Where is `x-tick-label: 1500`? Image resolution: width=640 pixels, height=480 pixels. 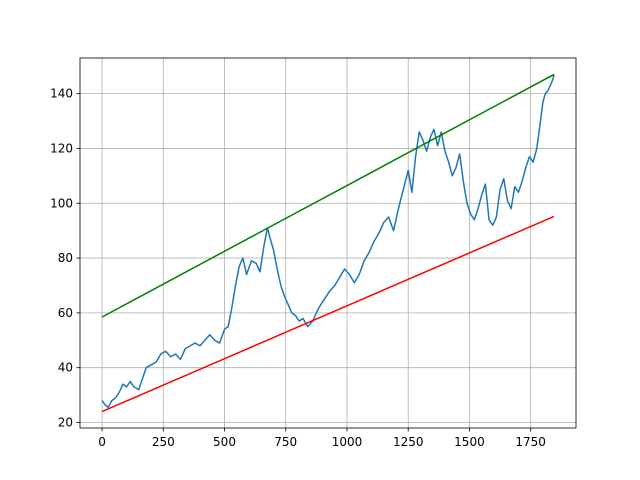
x-tick-label: 1500 is located at coordinates (469, 442).